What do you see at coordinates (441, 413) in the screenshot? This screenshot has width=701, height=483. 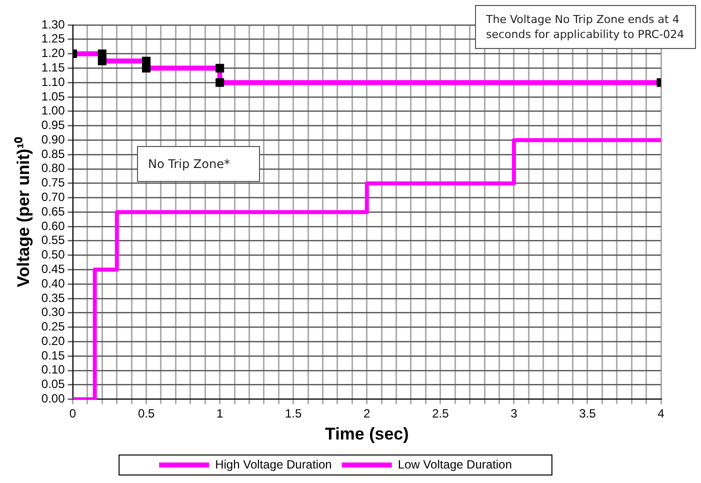 I see `x-tick-label: 2.5` at bounding box center [441, 413].